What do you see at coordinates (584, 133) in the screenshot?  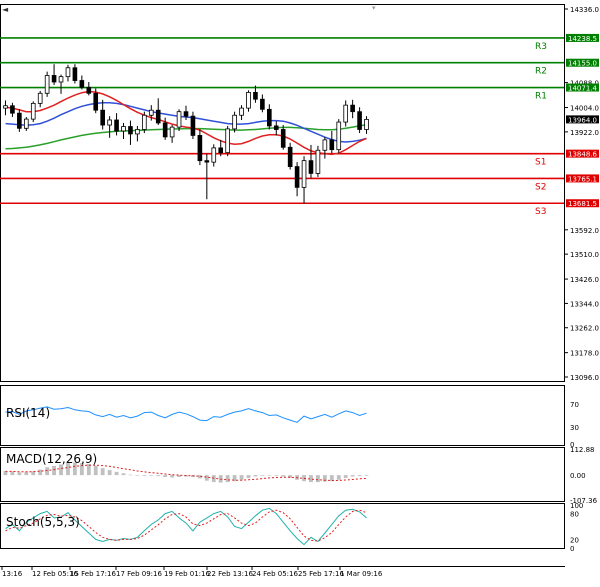 I see `price-tick-label: 13922.0` at bounding box center [584, 133].